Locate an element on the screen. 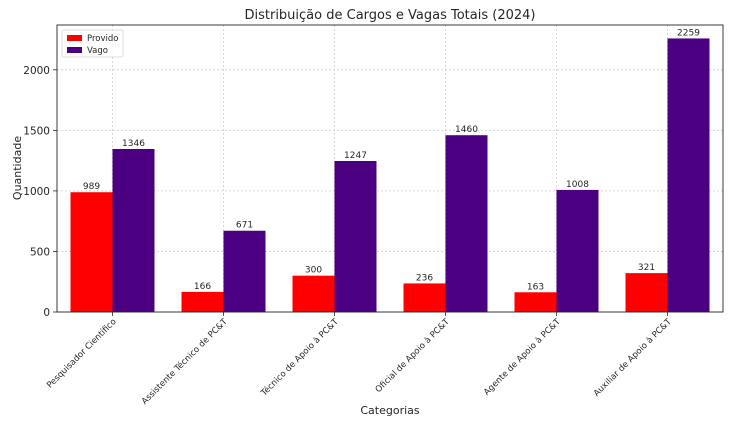  y-axis: 0 500 1000 1500 2000 is located at coordinates (40, 192).